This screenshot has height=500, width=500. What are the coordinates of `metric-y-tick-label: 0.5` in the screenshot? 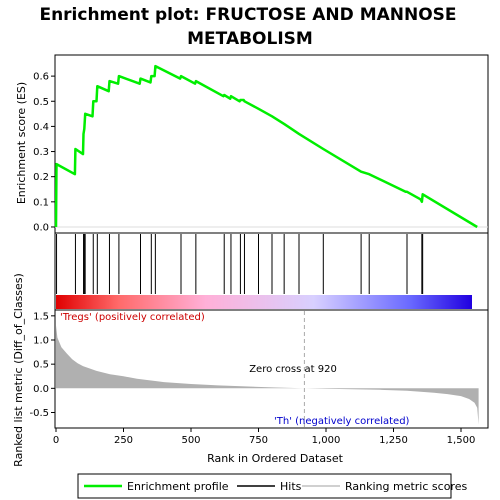 It's located at (41, 365).